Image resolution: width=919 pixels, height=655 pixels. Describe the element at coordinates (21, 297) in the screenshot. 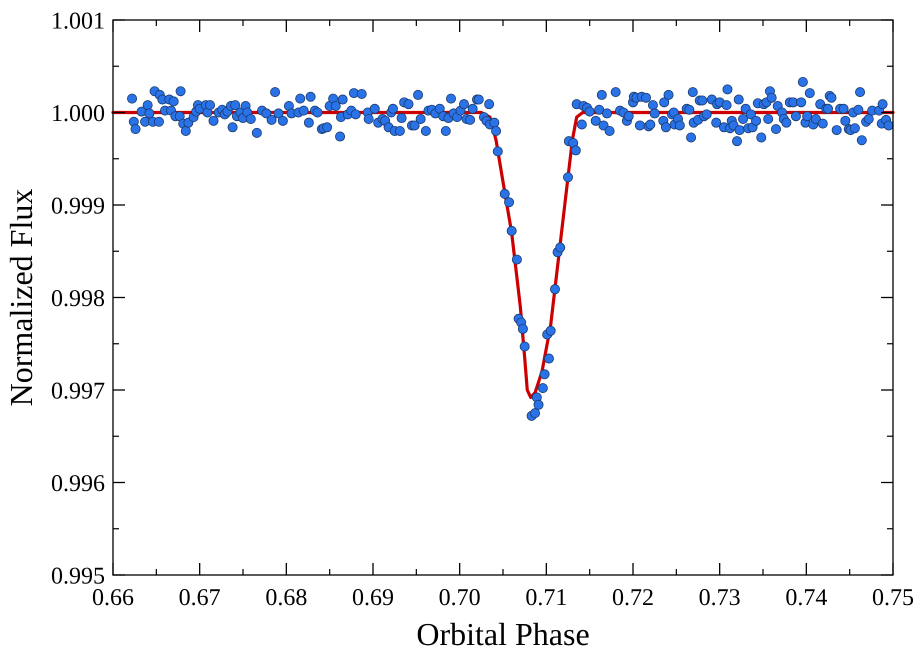

I see `y-axis-title: Normalized Flux` at that location.